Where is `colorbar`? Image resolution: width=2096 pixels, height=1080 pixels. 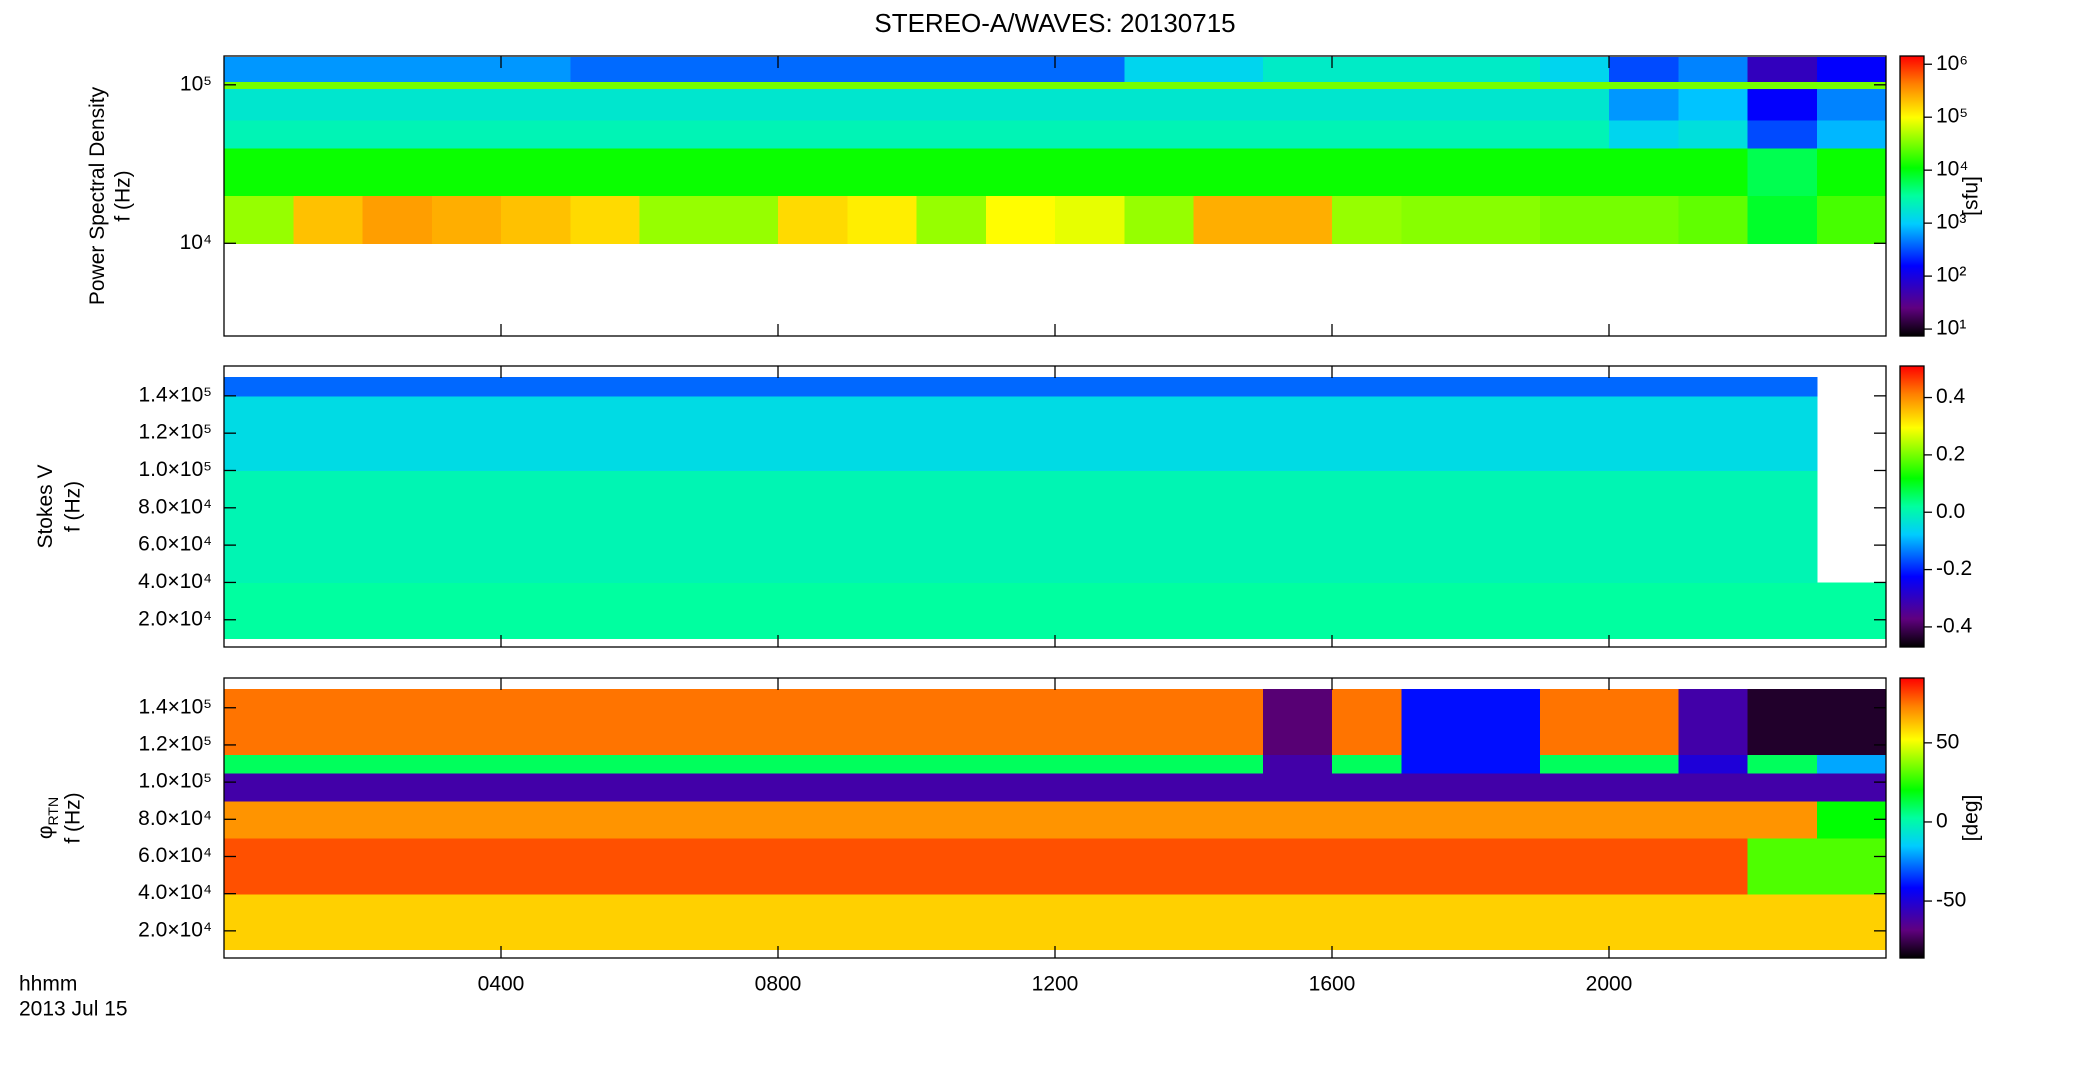 colorbar is located at coordinates (1912, 506).